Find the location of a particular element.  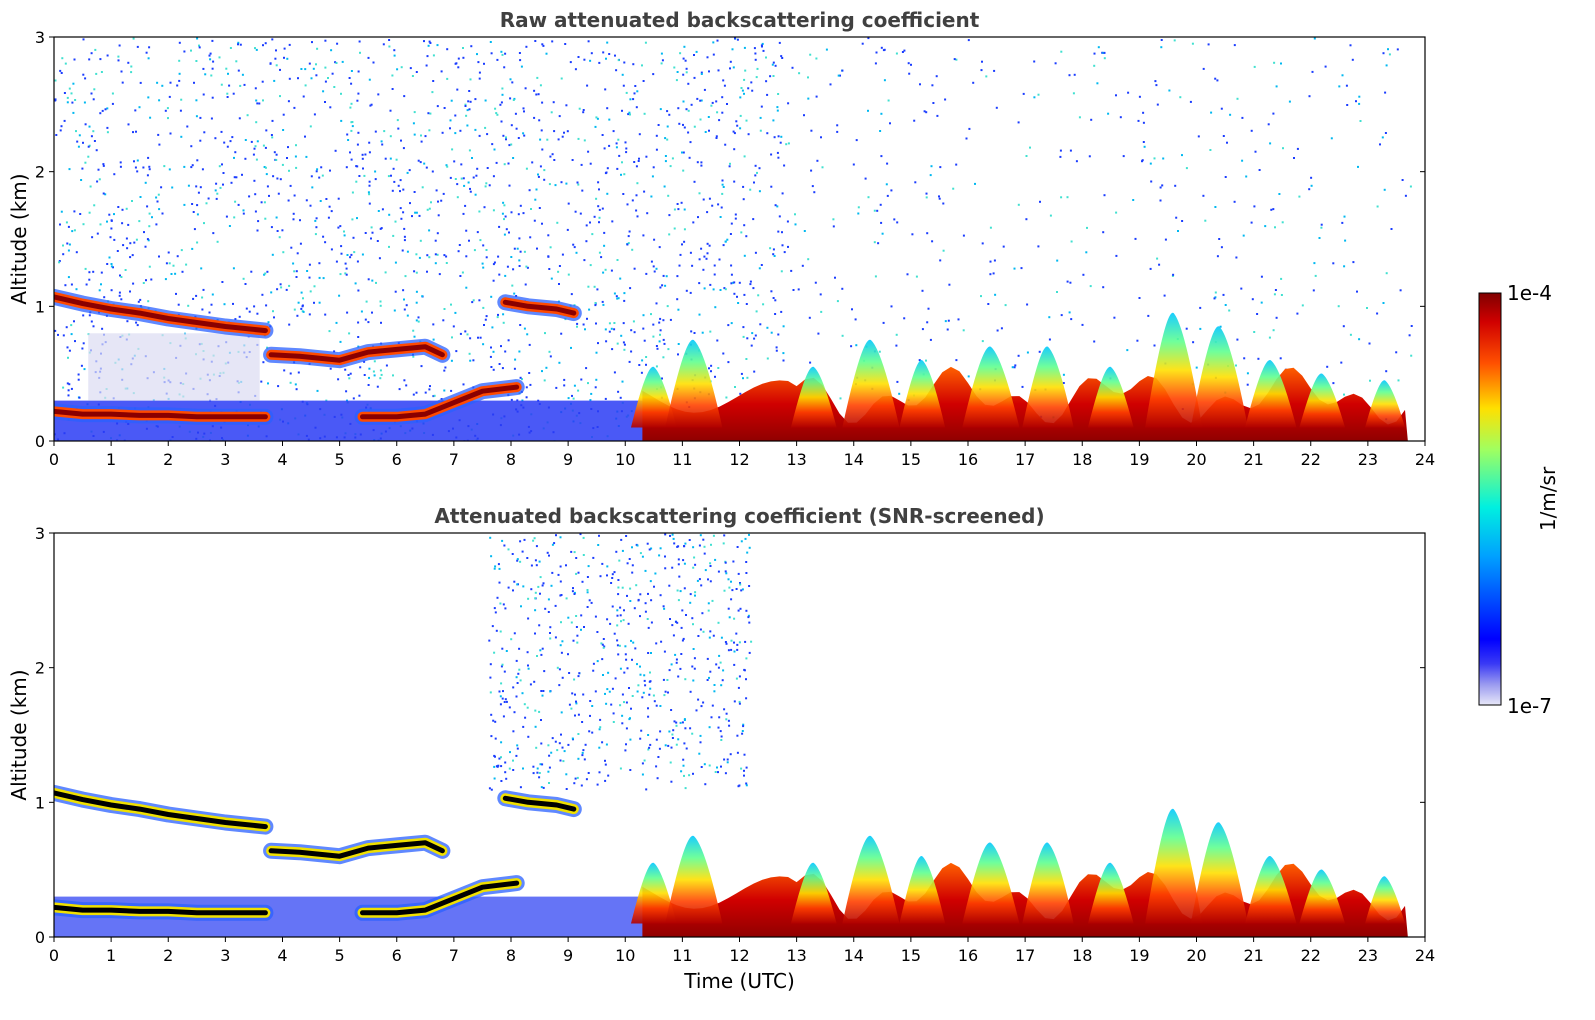

x-tick-label: 21 is located at coordinates (1253, 459).